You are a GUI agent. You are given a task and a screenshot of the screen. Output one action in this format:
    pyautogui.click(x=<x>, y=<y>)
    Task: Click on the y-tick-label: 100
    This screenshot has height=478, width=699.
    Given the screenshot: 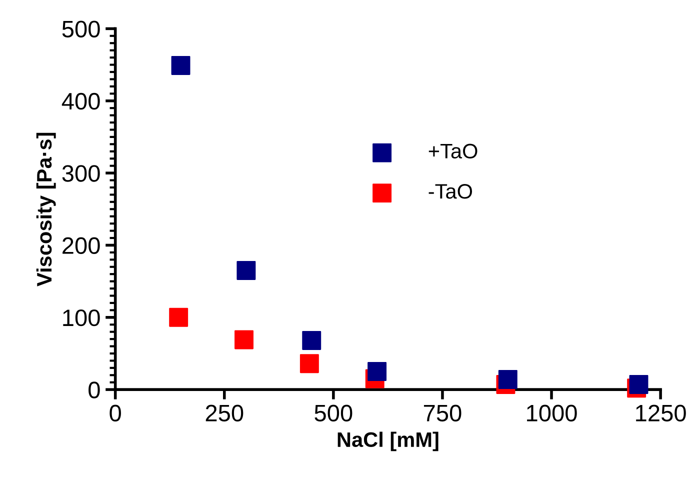 What is the action you would take?
    pyautogui.click(x=81, y=317)
    